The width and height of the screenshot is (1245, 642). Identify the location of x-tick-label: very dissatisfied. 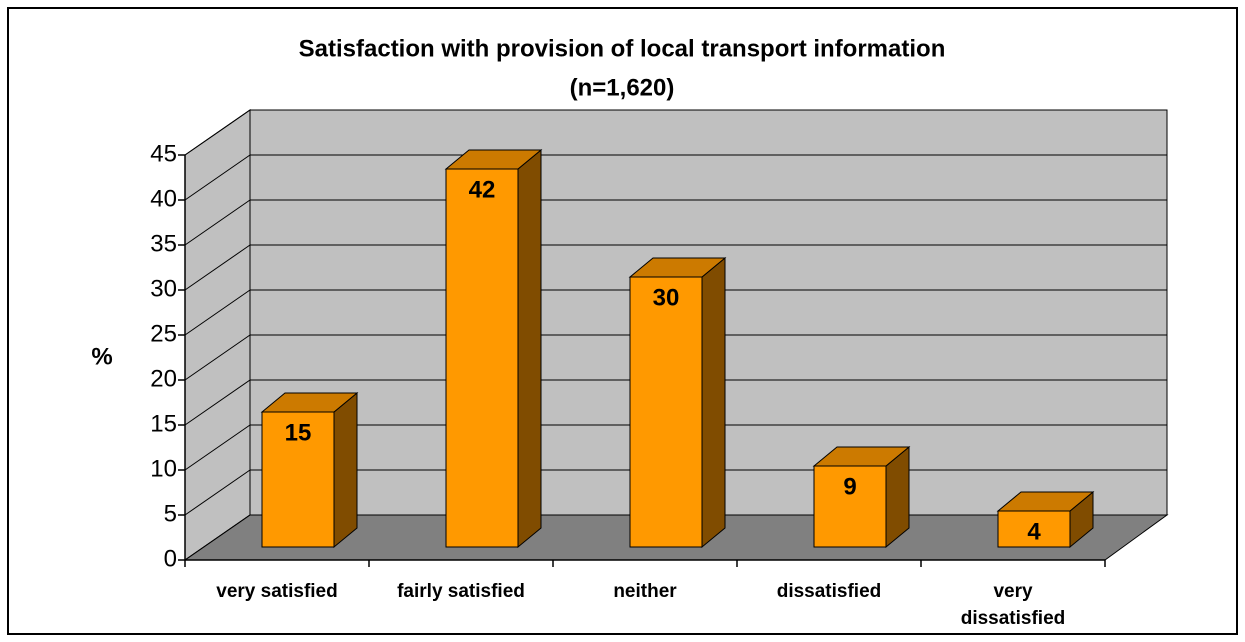
(1013, 605).